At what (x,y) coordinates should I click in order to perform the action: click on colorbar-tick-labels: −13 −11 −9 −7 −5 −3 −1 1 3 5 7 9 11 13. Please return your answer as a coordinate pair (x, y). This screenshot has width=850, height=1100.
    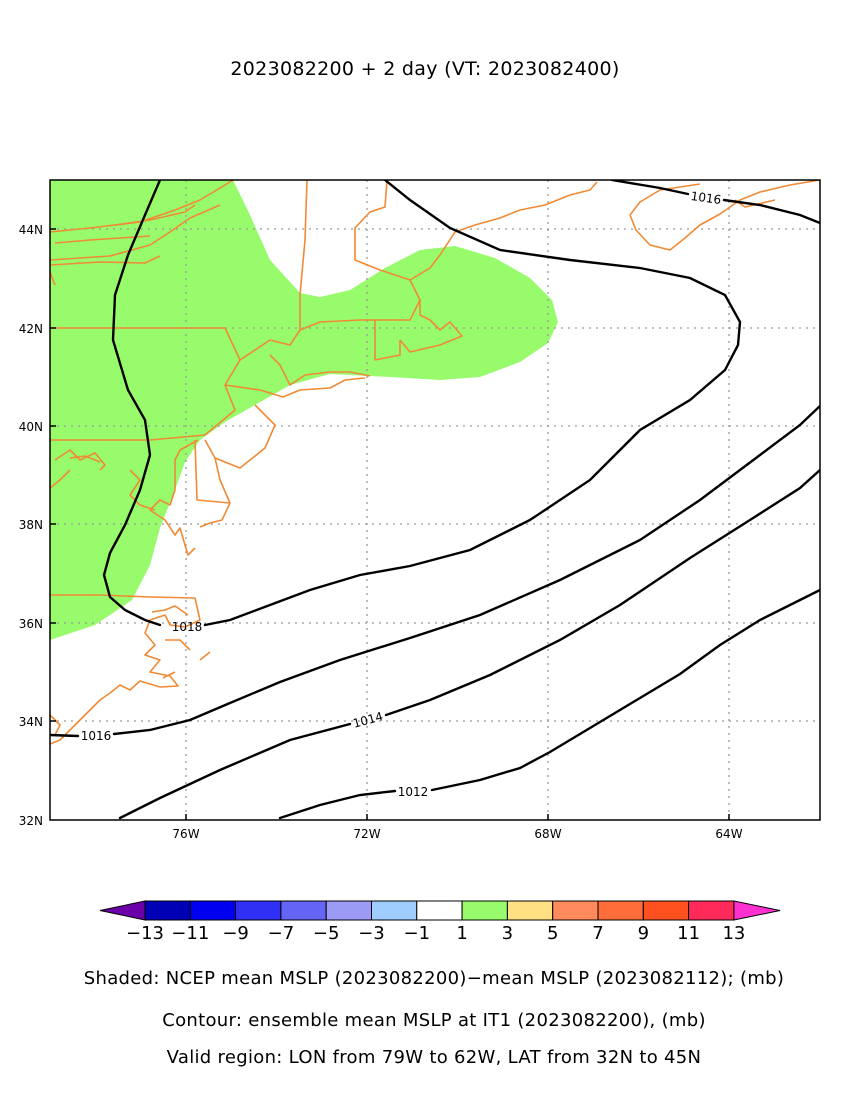
    Looking at the image, I should click on (435, 933).